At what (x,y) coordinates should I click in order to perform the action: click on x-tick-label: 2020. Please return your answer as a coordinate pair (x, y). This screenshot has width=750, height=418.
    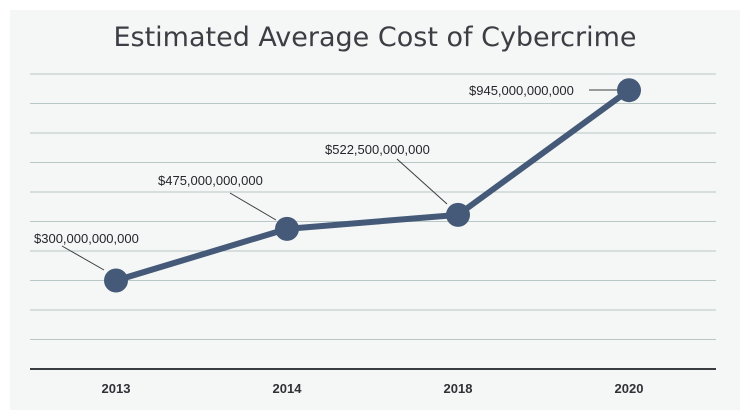
    Looking at the image, I should click on (629, 388).